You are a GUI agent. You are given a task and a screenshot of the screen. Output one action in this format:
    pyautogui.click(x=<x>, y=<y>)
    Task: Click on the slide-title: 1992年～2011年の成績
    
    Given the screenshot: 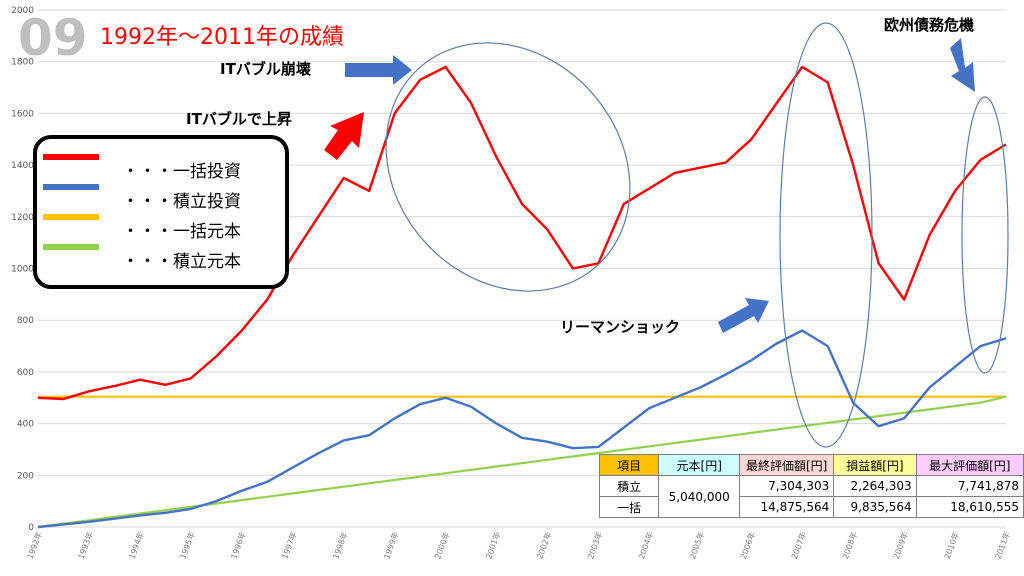 What is the action you would take?
    pyautogui.click(x=222, y=37)
    